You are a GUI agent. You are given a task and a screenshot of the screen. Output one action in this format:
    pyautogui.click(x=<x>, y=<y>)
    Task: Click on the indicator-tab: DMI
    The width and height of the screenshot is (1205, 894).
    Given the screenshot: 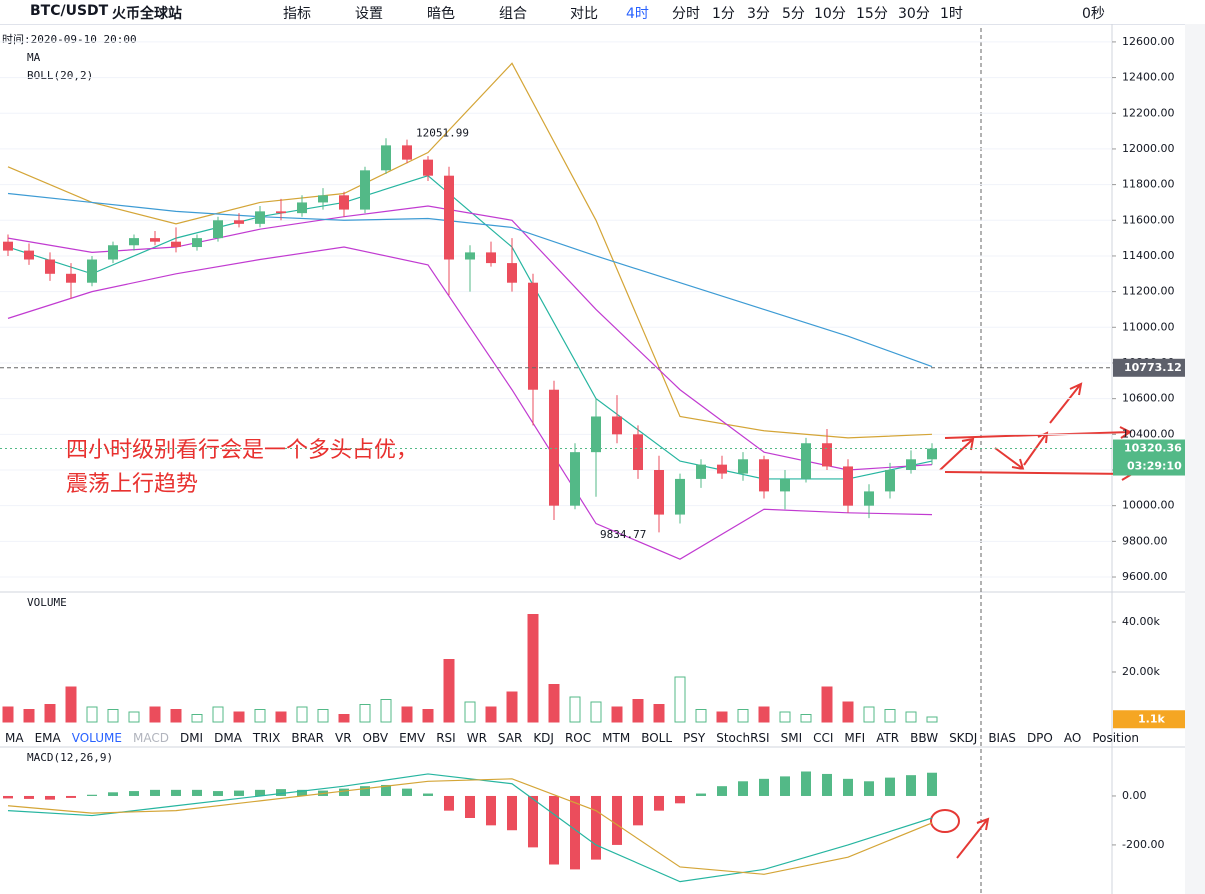 What is the action you would take?
    pyautogui.click(x=191, y=737)
    